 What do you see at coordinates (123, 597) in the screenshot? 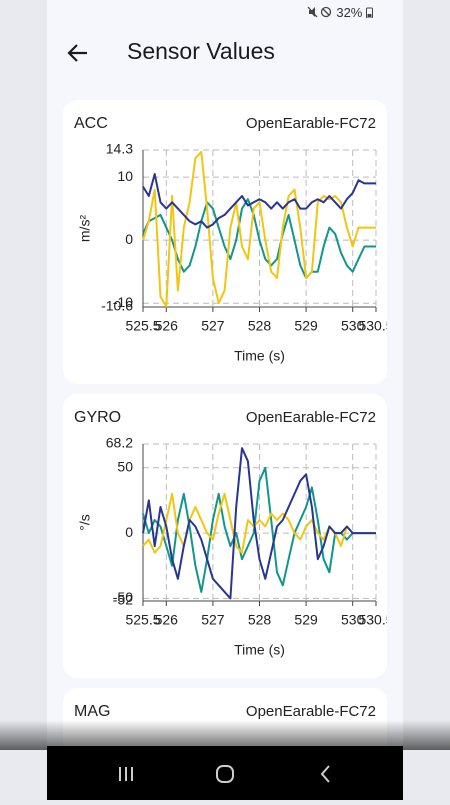
I see `y-tick-label: -50` at bounding box center [123, 597].